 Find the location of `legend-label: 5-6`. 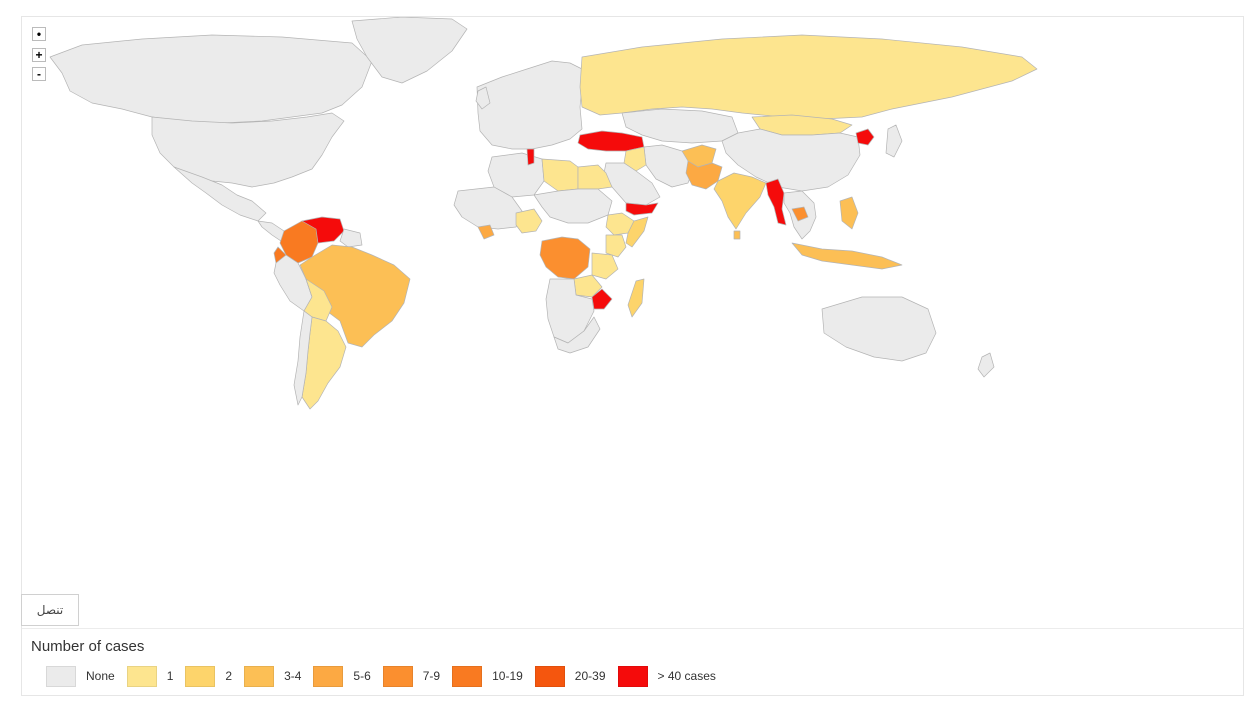

legend-label: 5-6 is located at coordinates (362, 676).